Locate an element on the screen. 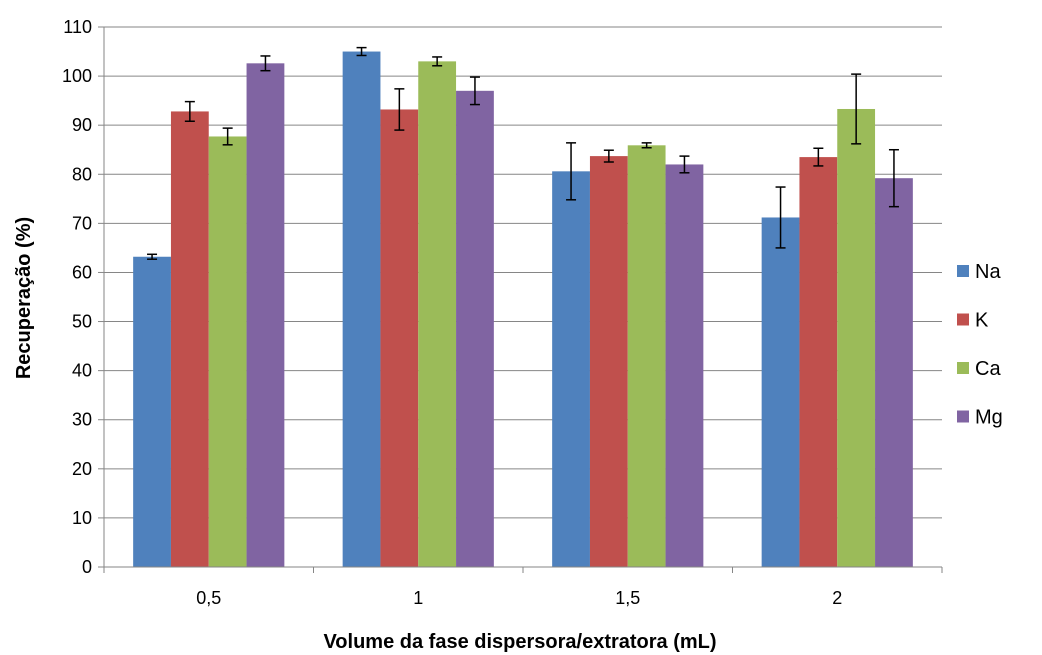  legend: Na K Ca Mg is located at coordinates (980, 345).